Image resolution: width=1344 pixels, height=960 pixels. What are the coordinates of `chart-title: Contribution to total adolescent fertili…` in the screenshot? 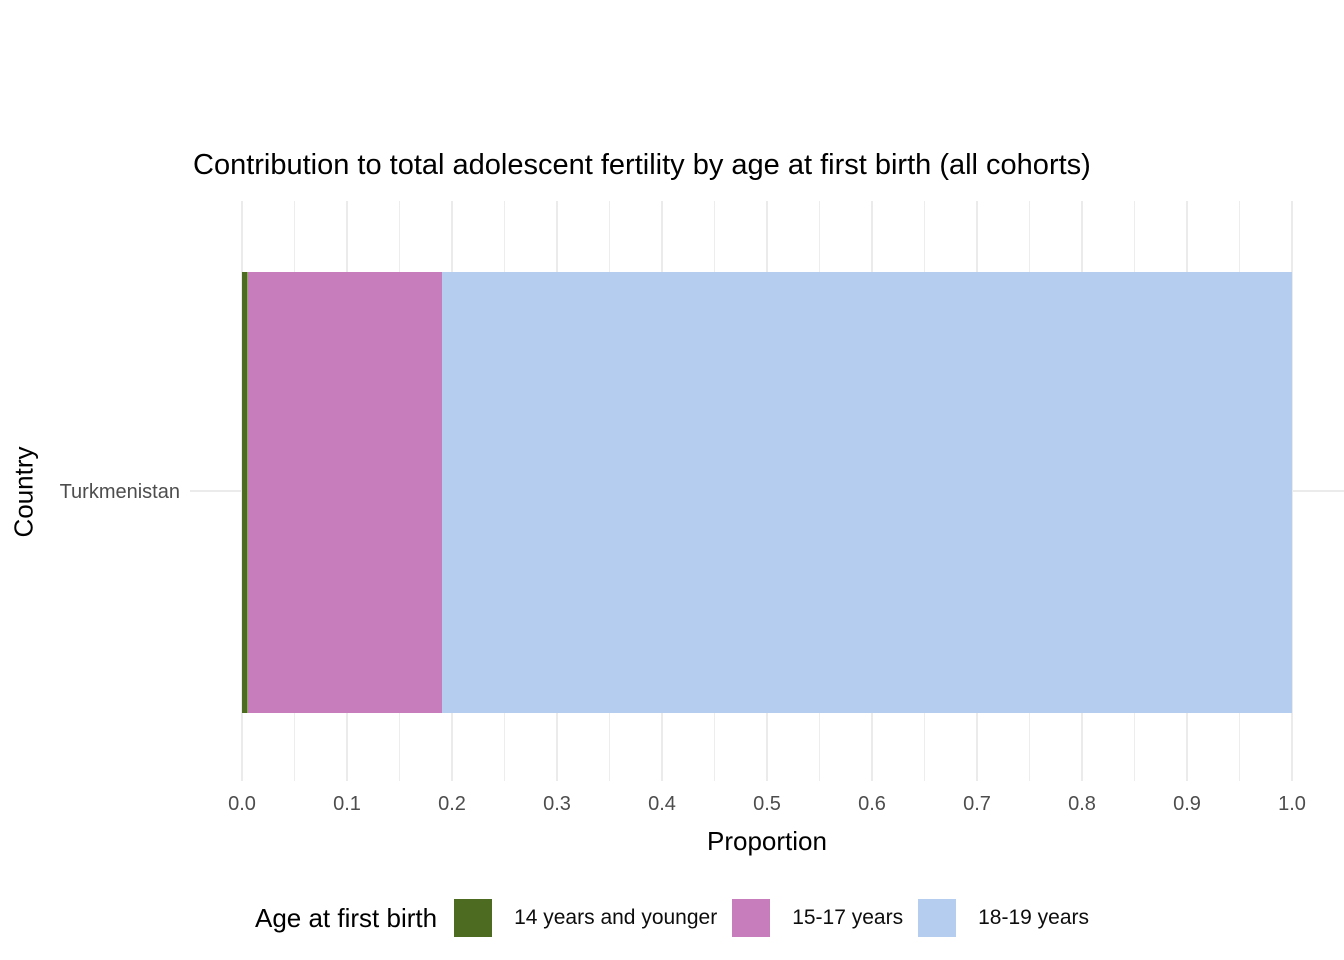 It's located at (642, 165).